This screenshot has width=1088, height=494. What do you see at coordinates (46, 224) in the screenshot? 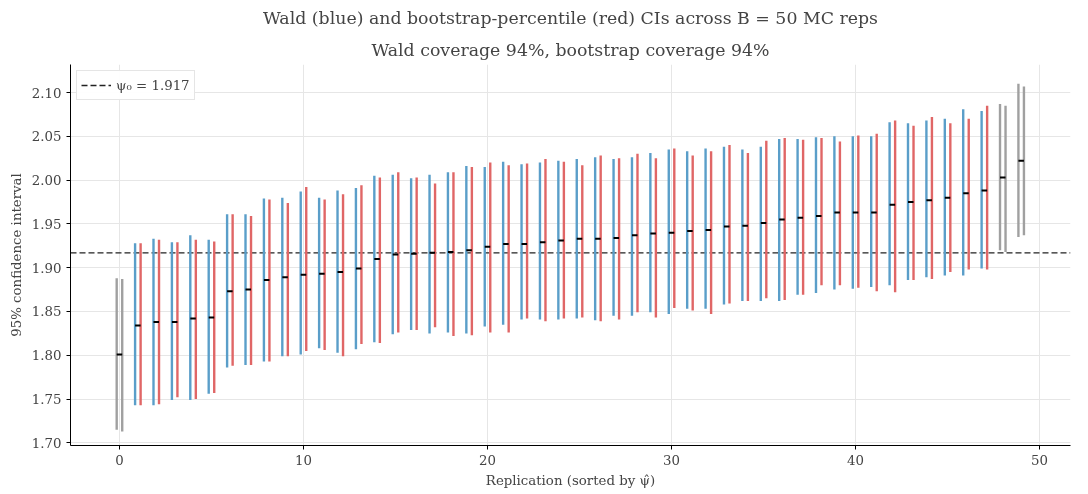
I see `y-tick-label: 1.95` at bounding box center [46, 224].